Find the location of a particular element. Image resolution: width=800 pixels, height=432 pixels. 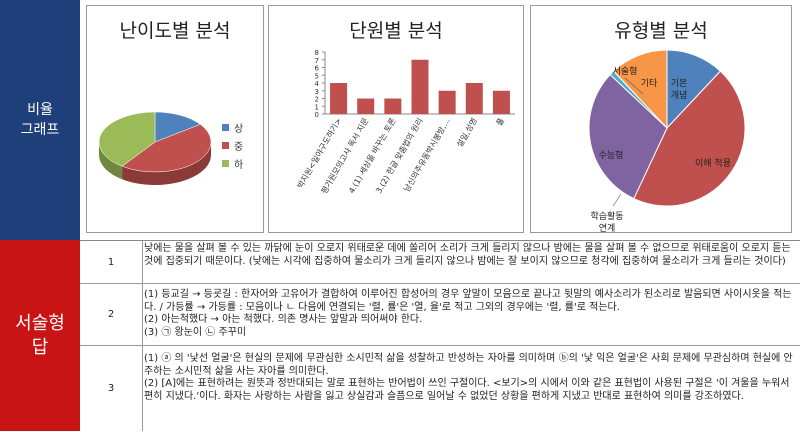

pie-label: 이해 적용 is located at coordinates (713, 163).